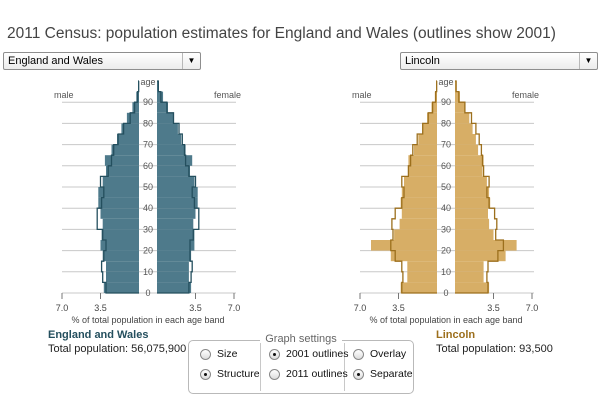  Describe the element at coordinates (148, 145) in the screenshot. I see `age-tick-label: 70` at that location.